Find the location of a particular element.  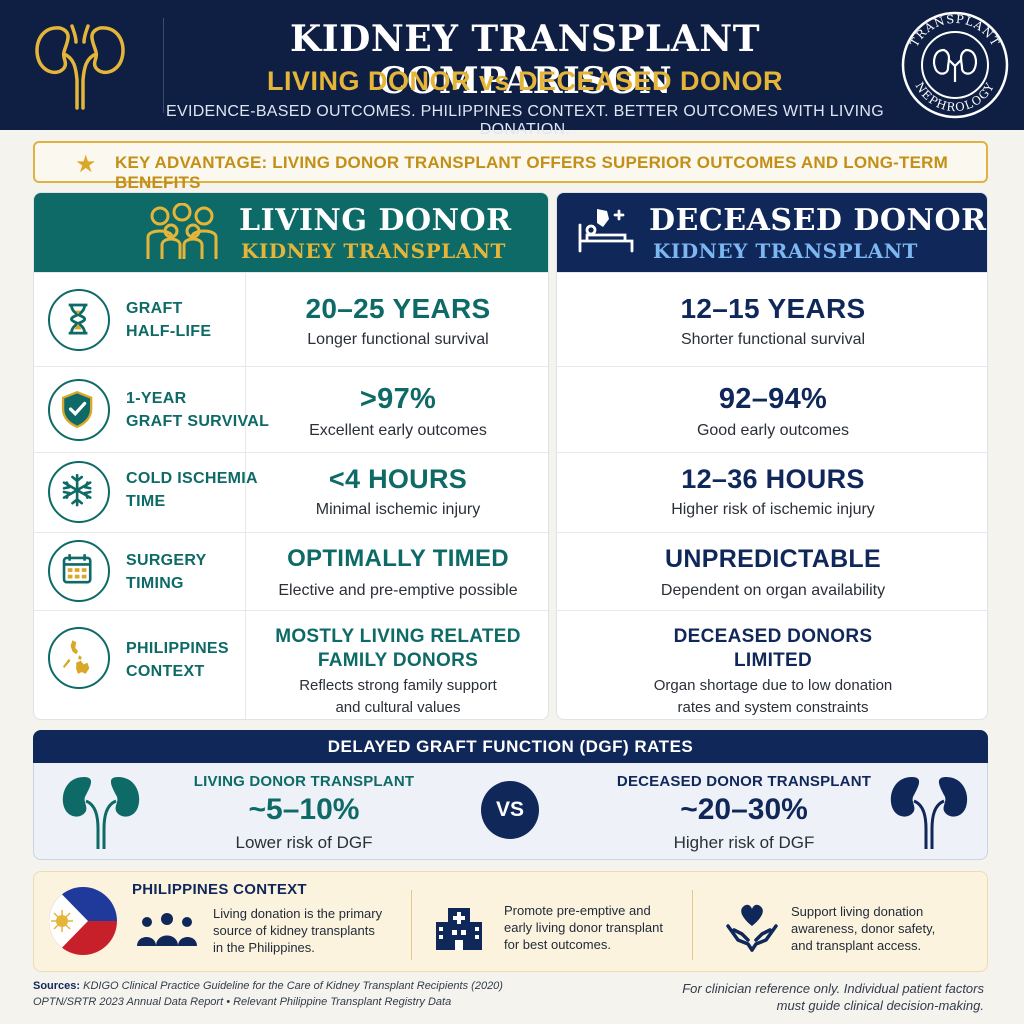

deceased-desc: Dependent on organ availability is located at coordinates (773, 590).